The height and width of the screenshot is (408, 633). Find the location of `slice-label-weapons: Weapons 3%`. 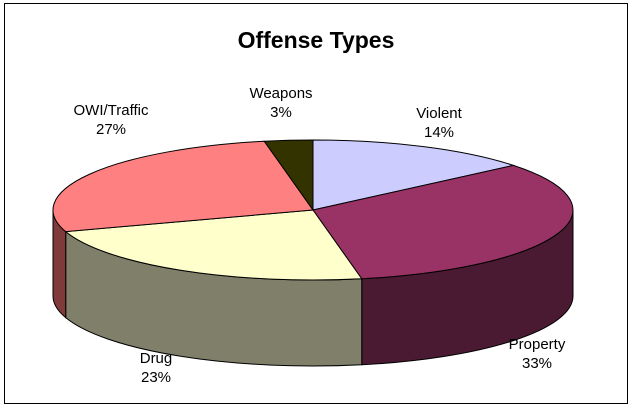

slice-label-weapons: Weapons 3% is located at coordinates (280, 103).